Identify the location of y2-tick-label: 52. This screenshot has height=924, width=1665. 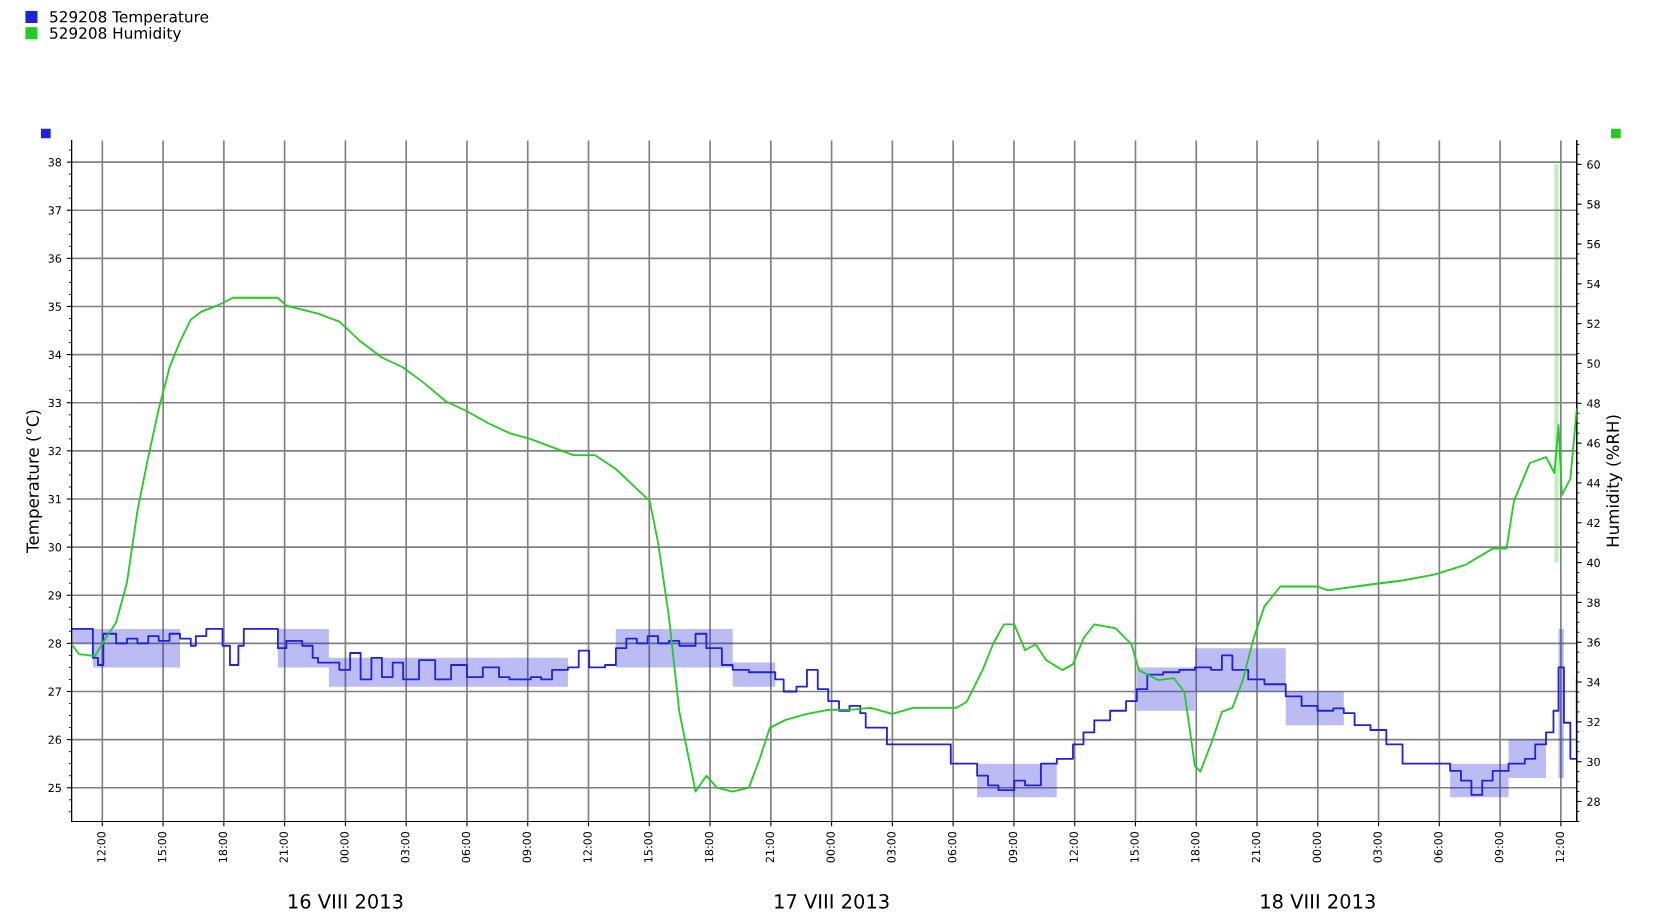
(1593, 324).